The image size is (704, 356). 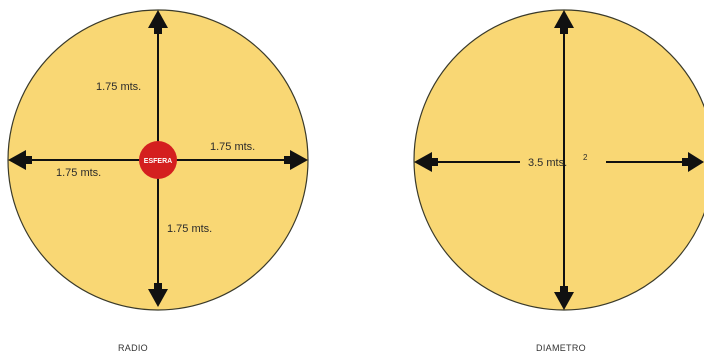 I want to click on diametro-arrow-left-icon, so click(x=423, y=162).